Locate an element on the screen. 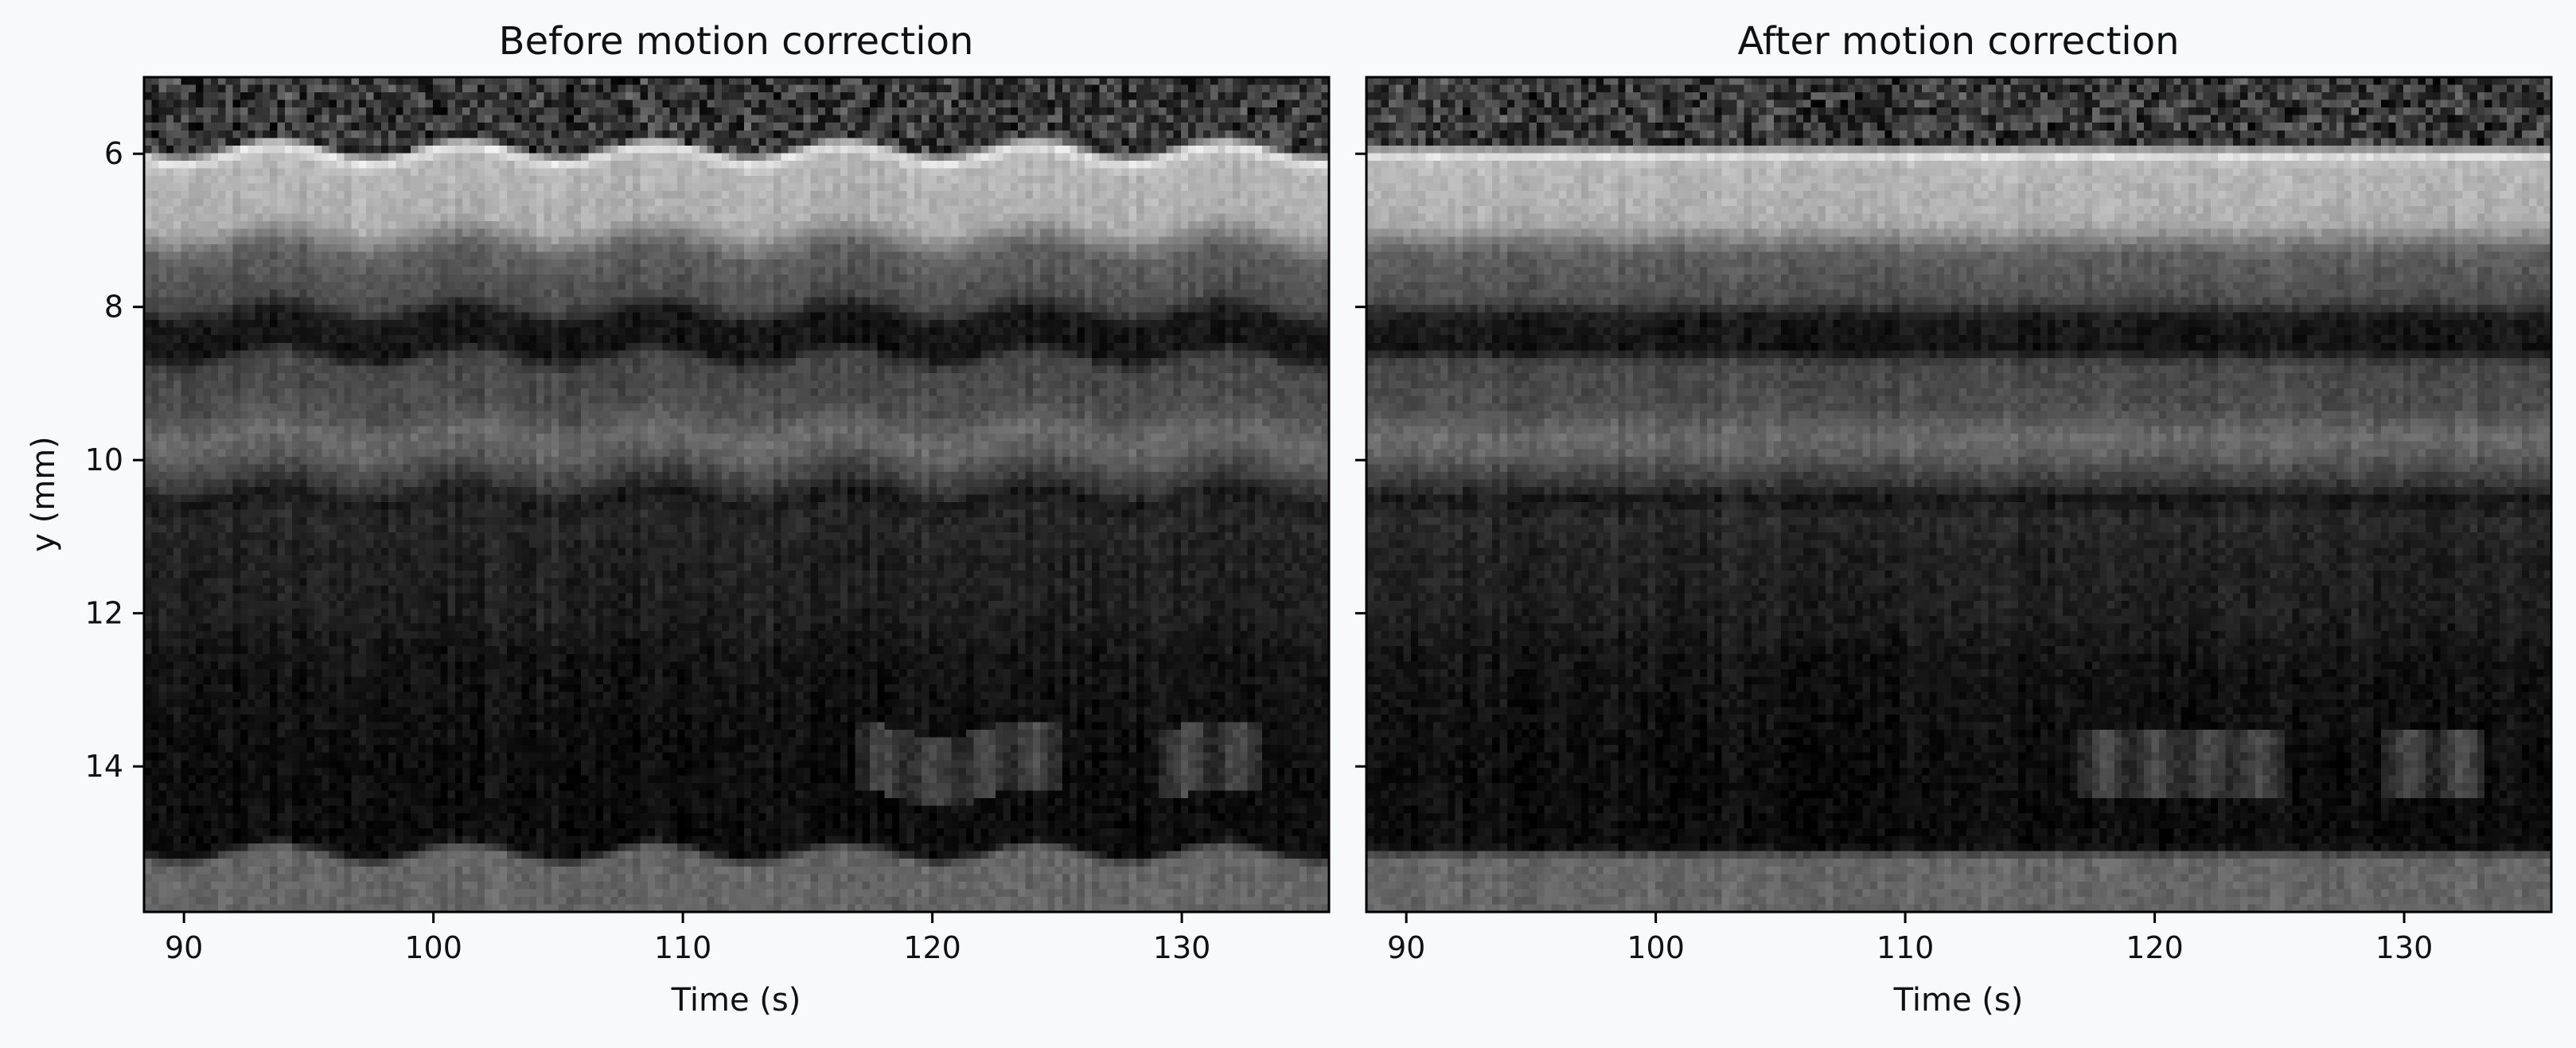  x-axis-label-after: Time (s) is located at coordinates (1958, 1000).